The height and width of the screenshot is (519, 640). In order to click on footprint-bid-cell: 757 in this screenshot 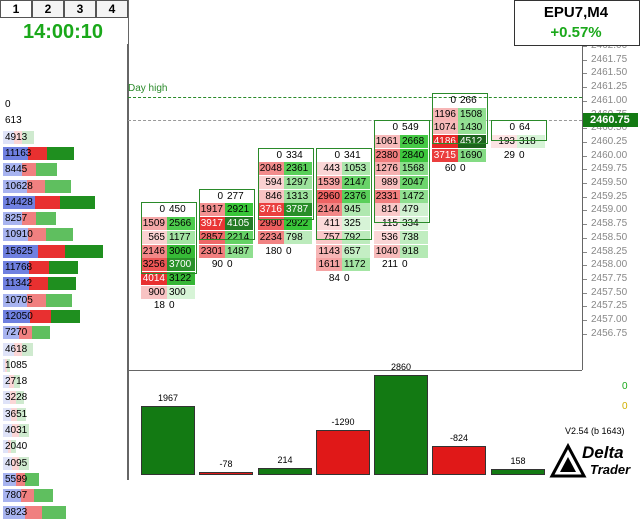, I will do `click(329, 237)`.